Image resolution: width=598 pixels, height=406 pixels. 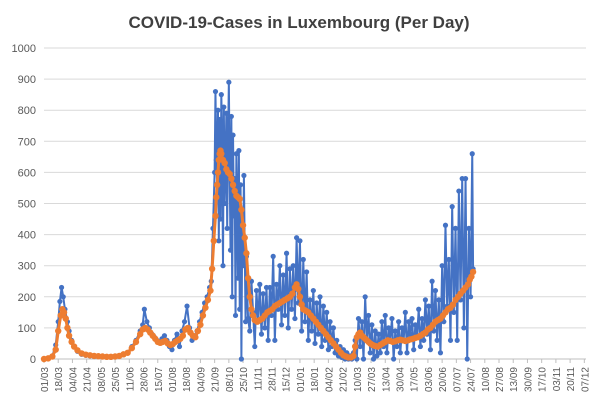 I want to click on y-tick-label: 100, so click(x=27, y=329).